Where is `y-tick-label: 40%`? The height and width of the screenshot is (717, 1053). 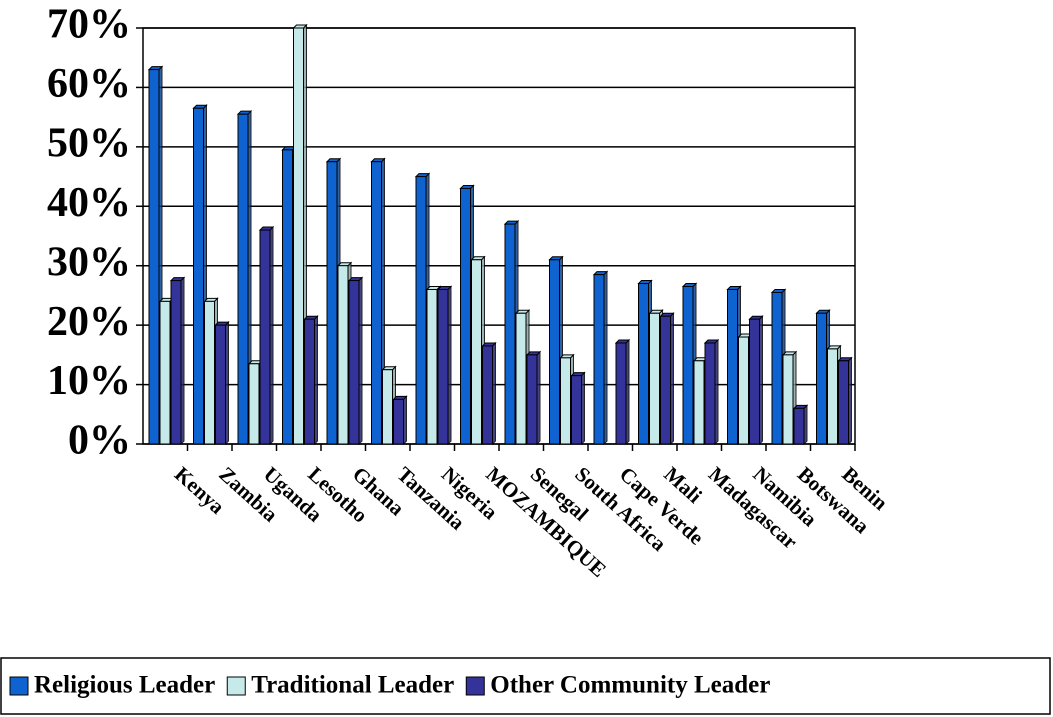
y-tick-label: 40% is located at coordinates (89, 203).